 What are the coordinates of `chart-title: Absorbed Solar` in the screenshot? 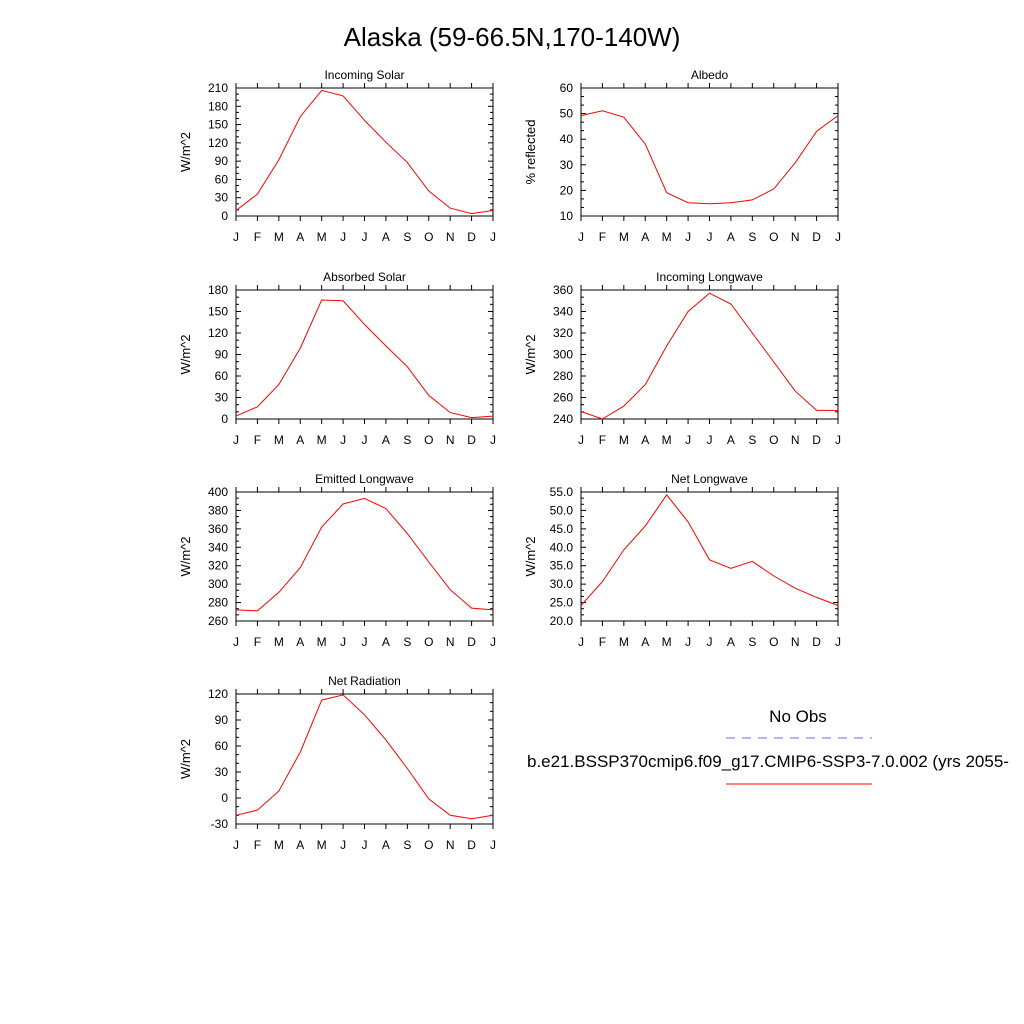 It's located at (364, 277).